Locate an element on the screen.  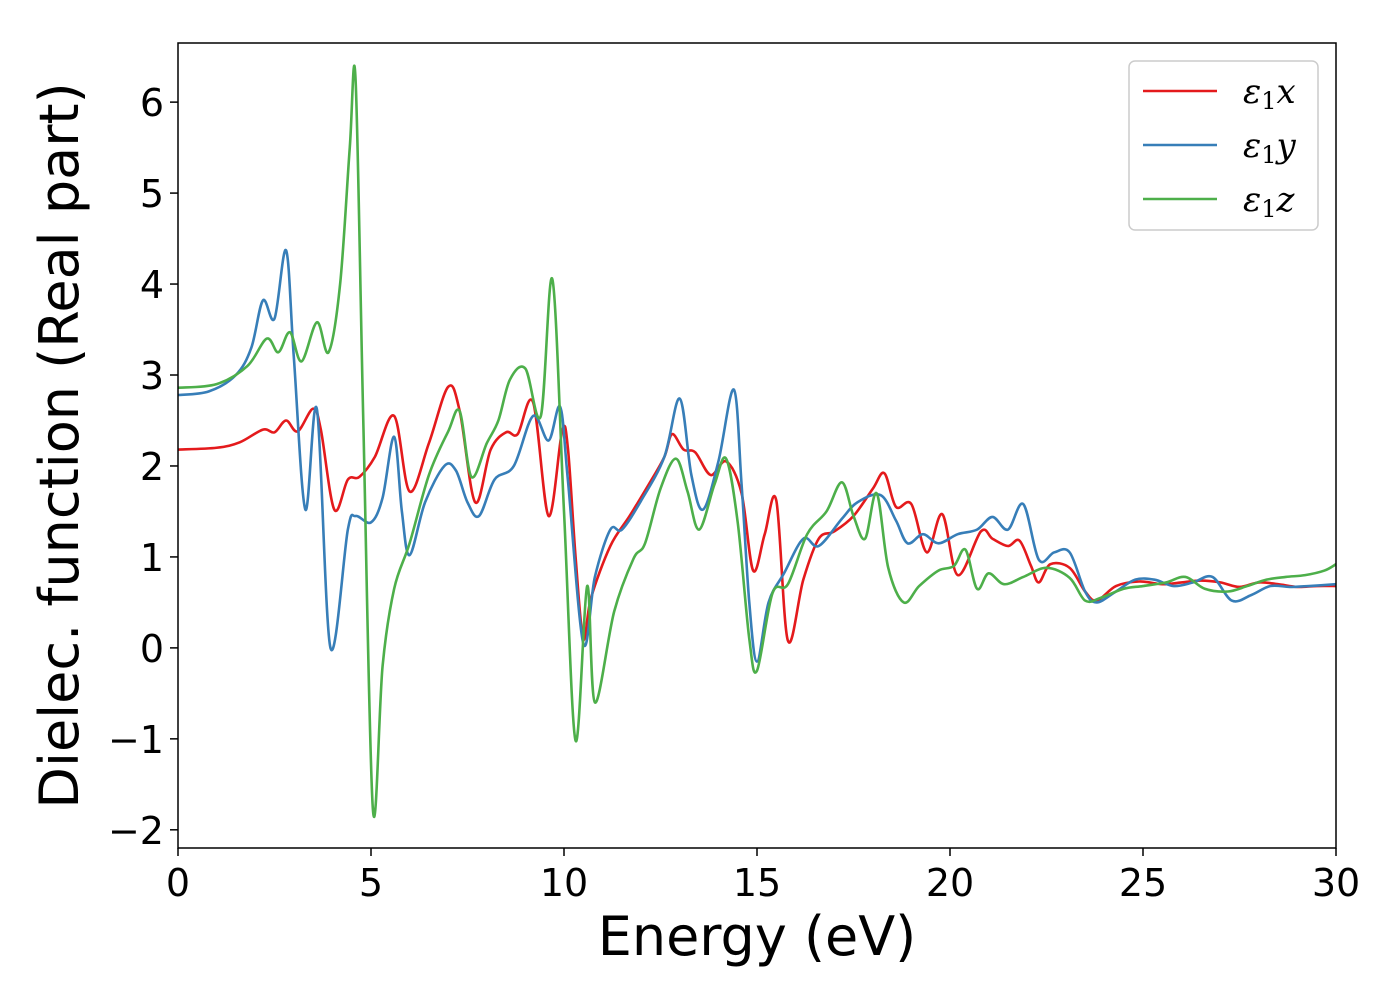
legend-label: ε1z is located at coordinates (1269, 201).